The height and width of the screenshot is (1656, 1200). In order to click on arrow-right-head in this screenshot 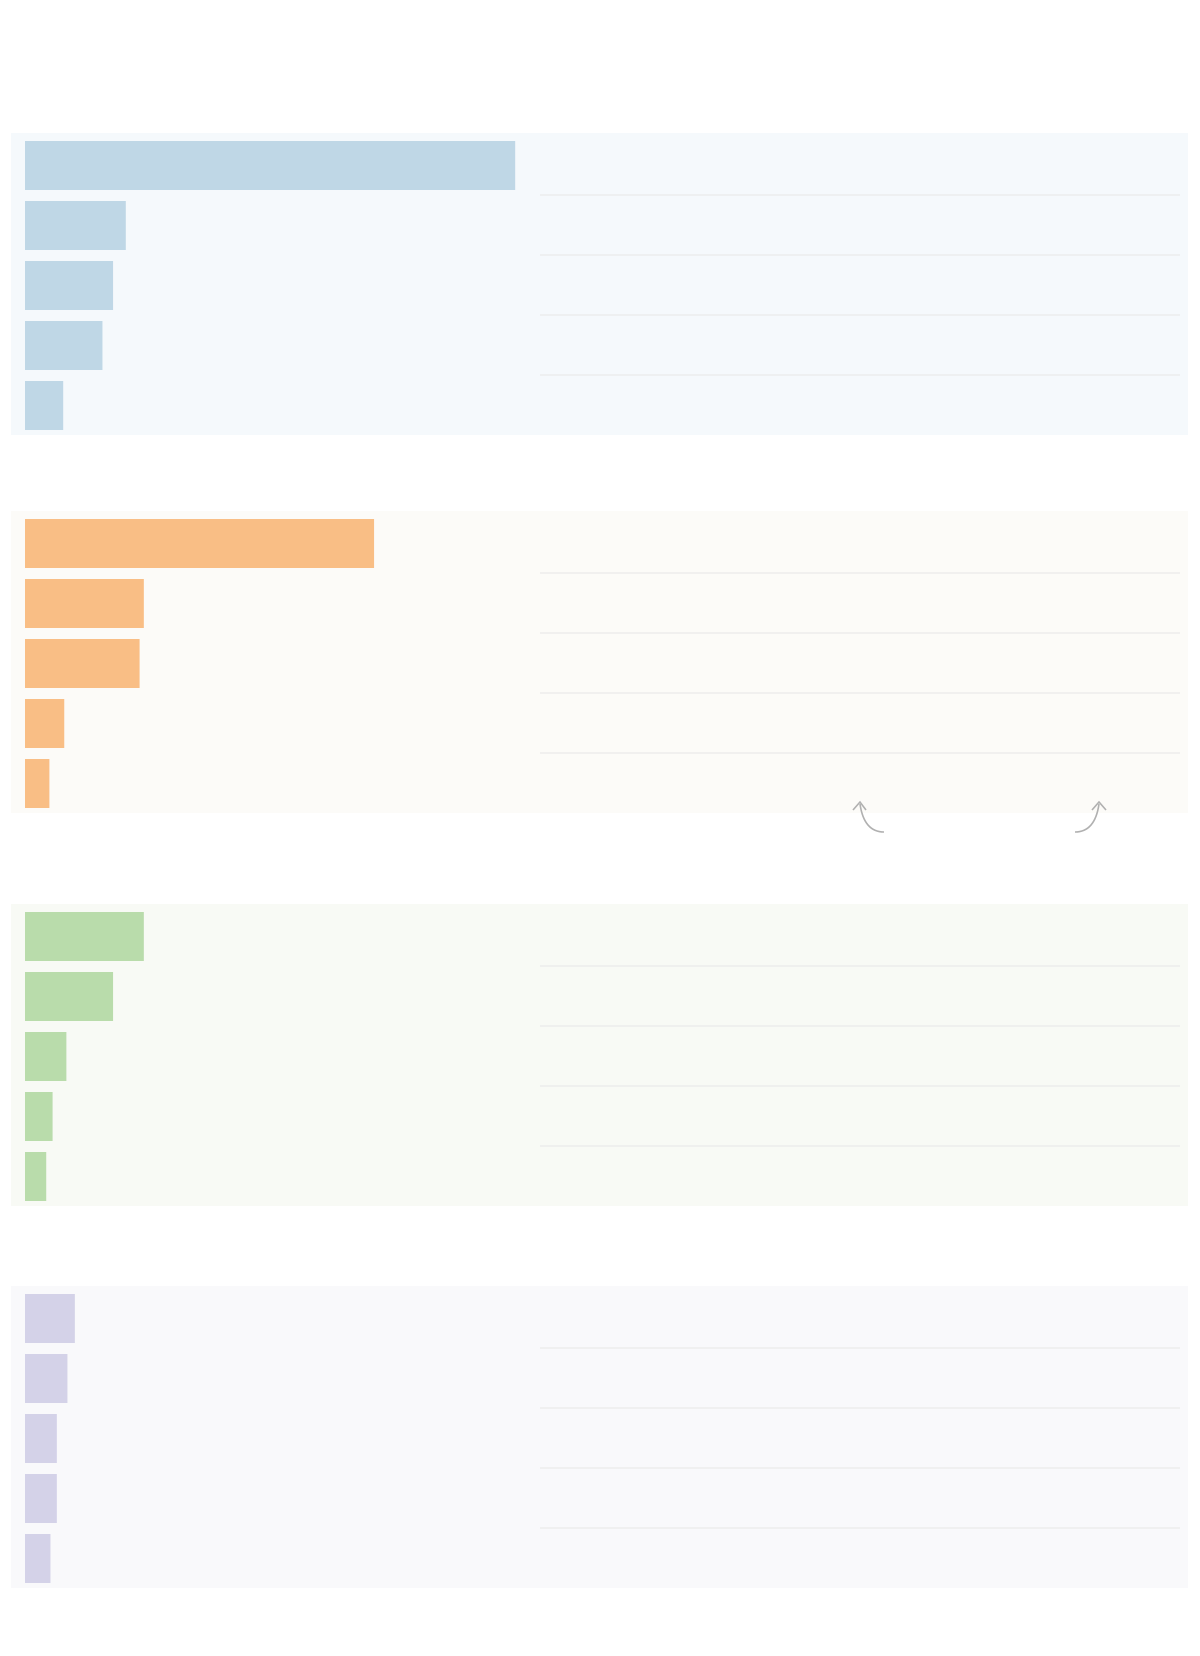, I will do `click(1099, 805)`.